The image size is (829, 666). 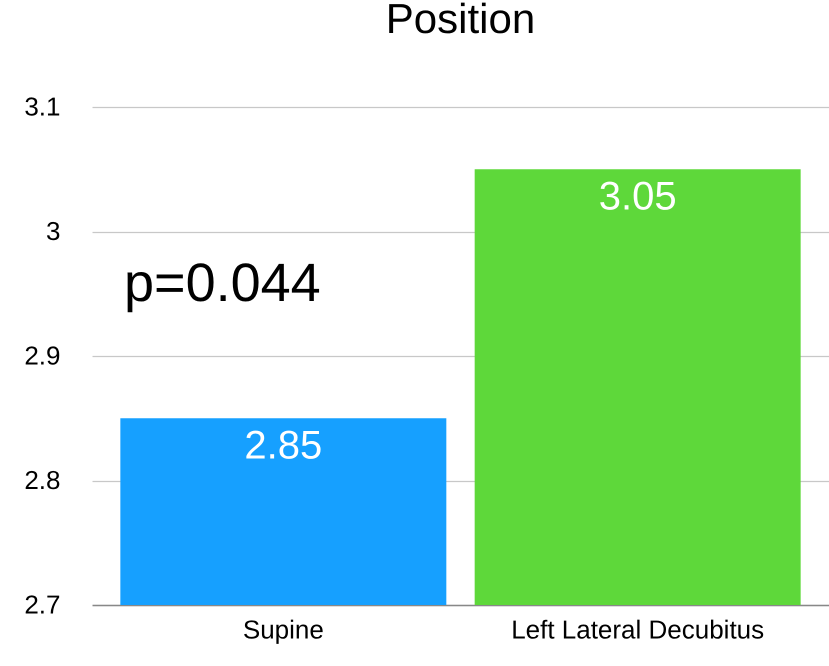 What do you see at coordinates (42, 480) in the screenshot?
I see `y-tick-label: 2.8` at bounding box center [42, 480].